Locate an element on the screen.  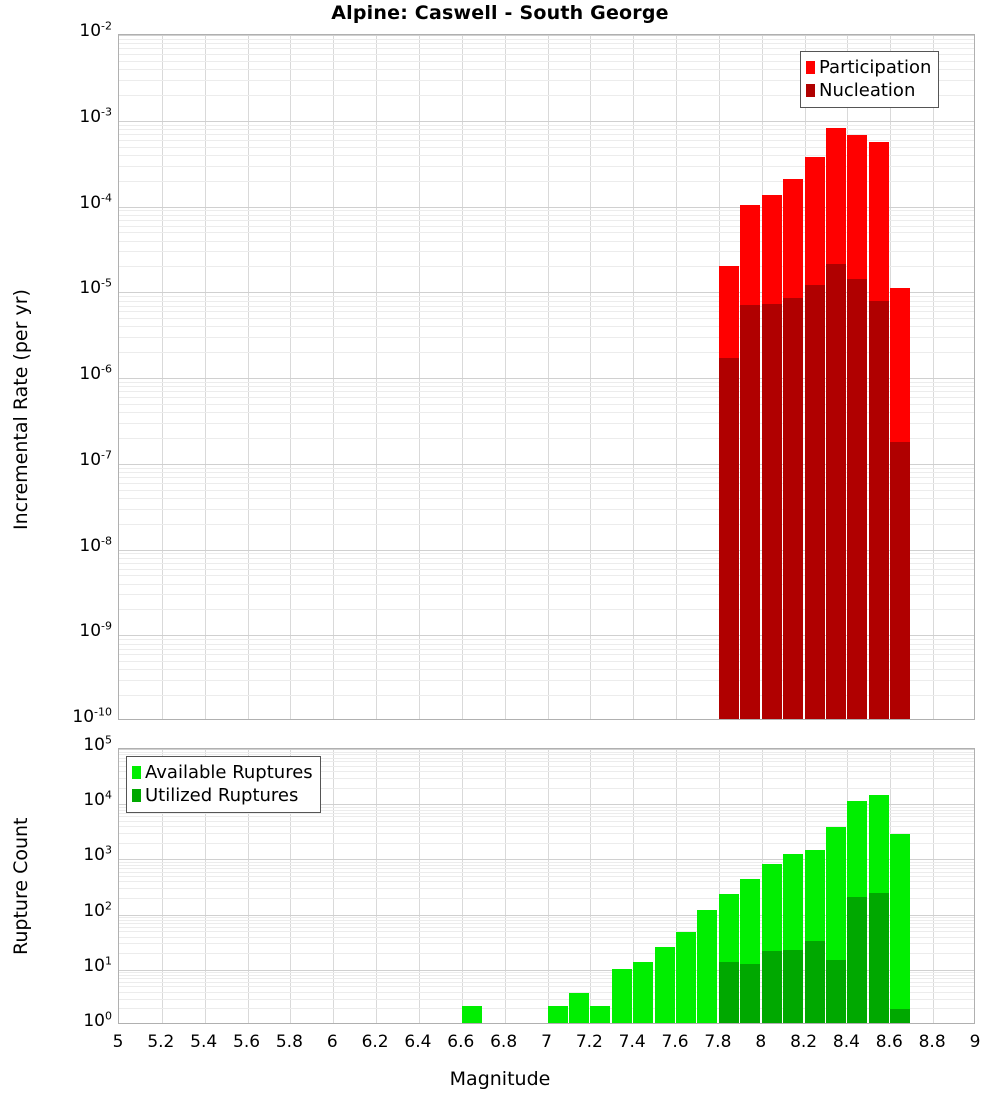
legend-label: Utilized Ruptures is located at coordinates (222, 795).